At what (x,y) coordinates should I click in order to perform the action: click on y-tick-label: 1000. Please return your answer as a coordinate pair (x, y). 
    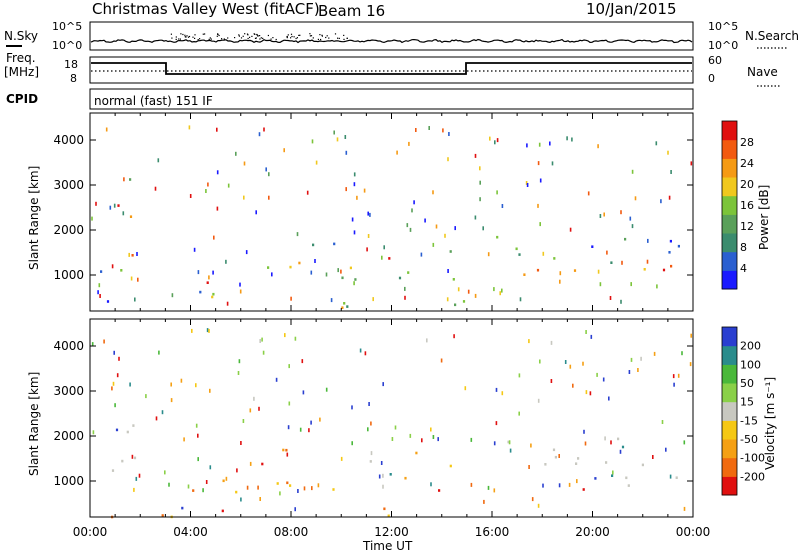
    Looking at the image, I should click on (68, 275).